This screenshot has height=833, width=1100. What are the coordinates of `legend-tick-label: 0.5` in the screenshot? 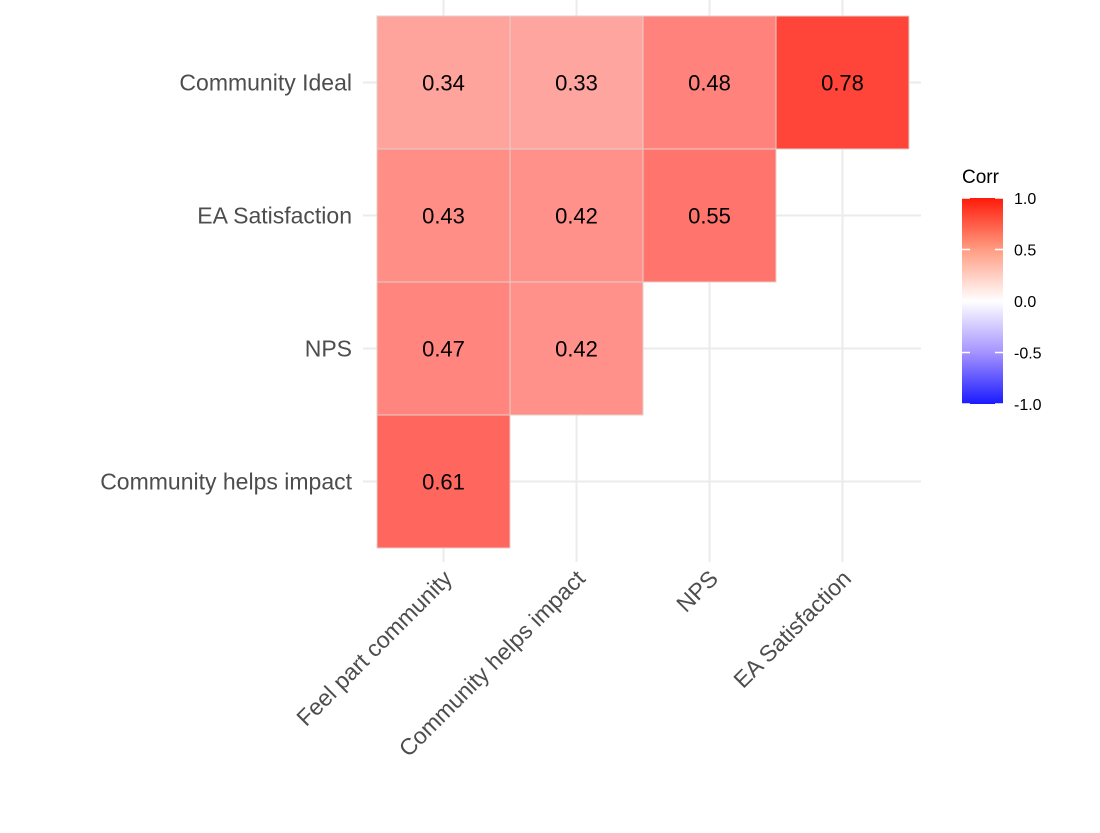 It's located at (1025, 251).